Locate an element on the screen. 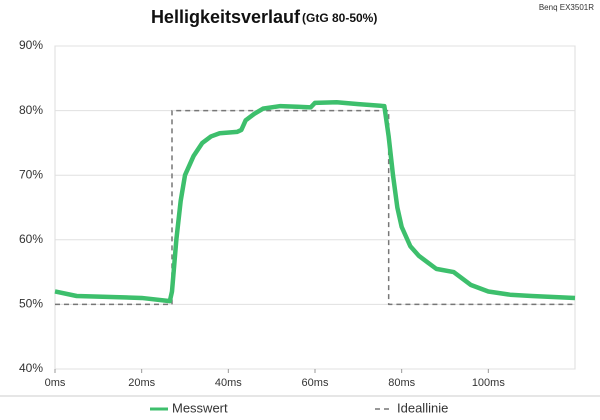  x-tick-label: 60ms is located at coordinates (315, 383).